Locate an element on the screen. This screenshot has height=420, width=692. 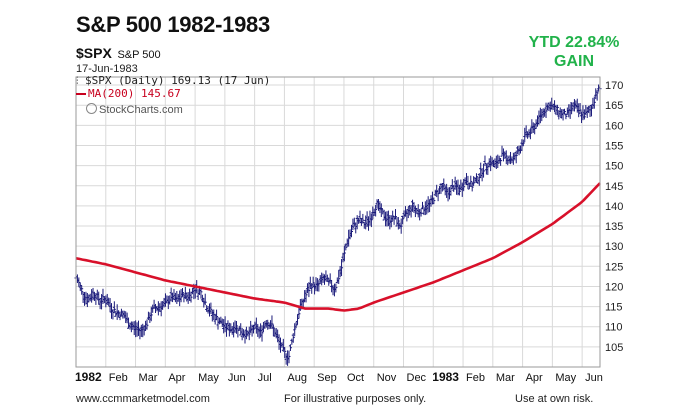
symbol-line: $SPX S&P 500 is located at coordinates (118, 53).